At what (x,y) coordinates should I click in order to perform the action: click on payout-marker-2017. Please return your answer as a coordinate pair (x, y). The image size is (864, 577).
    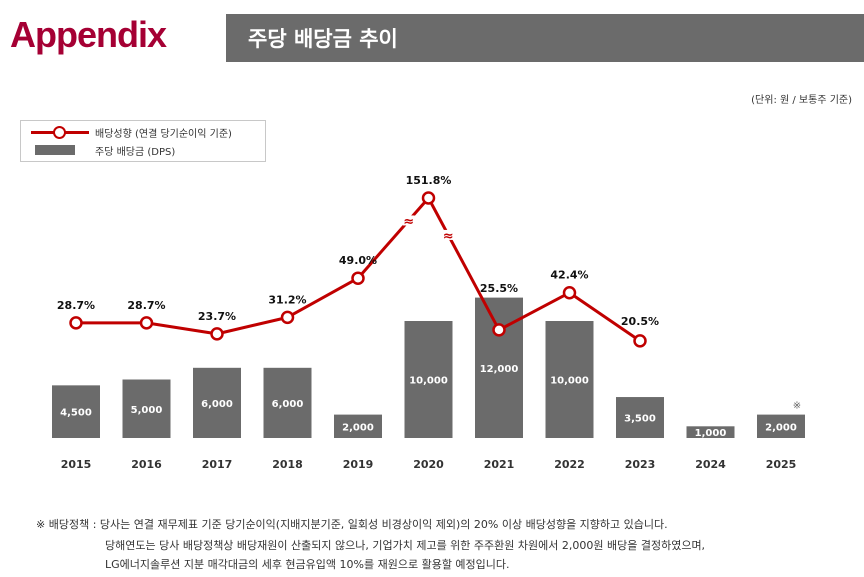
    Looking at the image, I should click on (217, 334).